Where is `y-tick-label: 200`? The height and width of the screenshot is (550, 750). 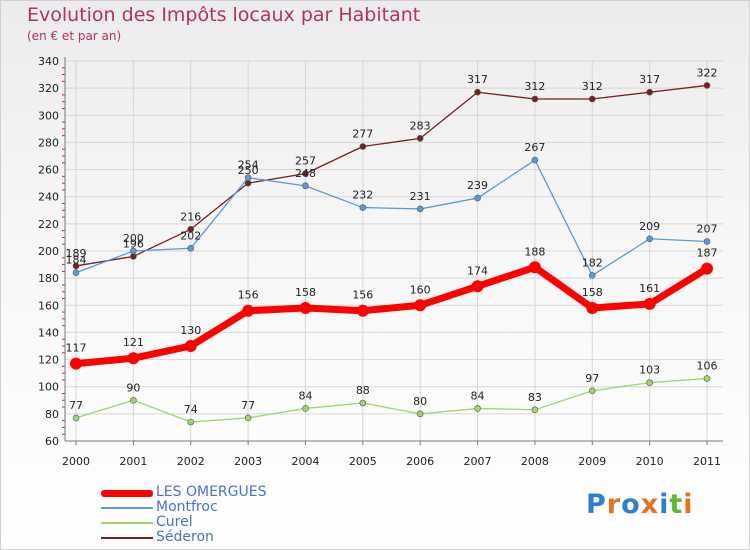
y-tick-label: 200 is located at coordinates (48, 251).